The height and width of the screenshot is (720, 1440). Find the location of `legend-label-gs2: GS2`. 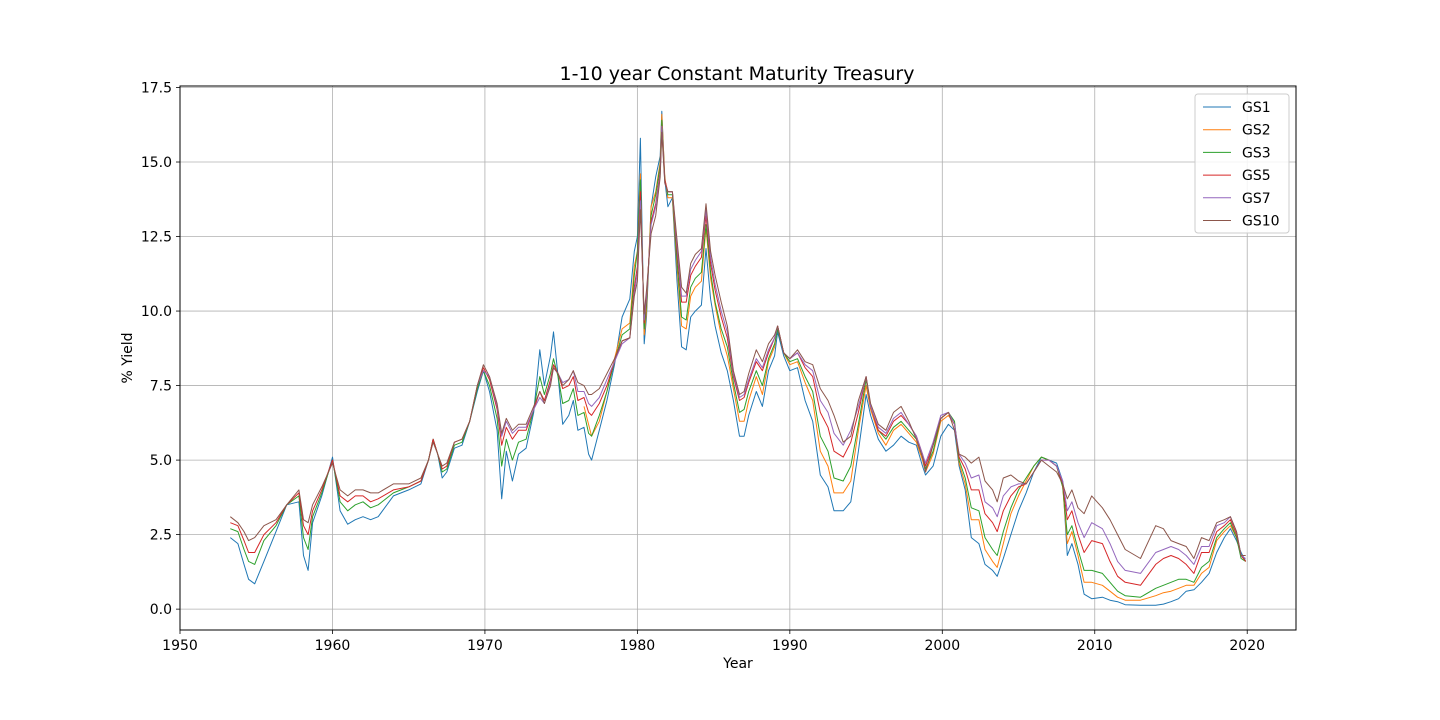

legend-label-gs2: GS2 is located at coordinates (1256, 131).